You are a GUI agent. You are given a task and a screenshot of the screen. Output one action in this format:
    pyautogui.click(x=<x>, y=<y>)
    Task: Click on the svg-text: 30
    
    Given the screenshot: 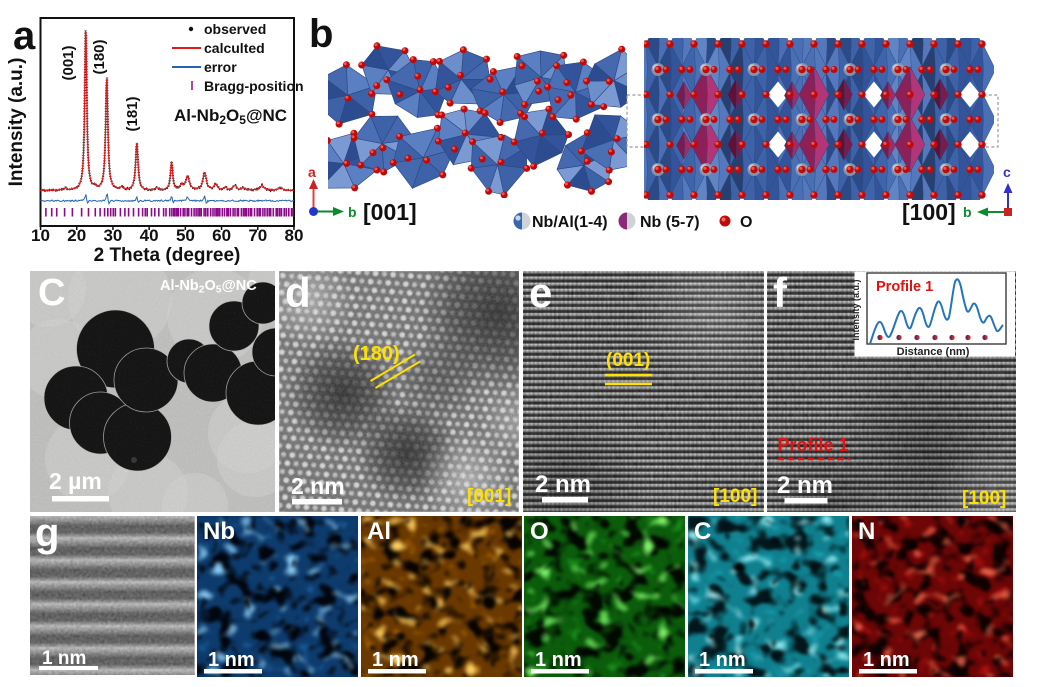 What is the action you would take?
    pyautogui.click(x=112, y=235)
    